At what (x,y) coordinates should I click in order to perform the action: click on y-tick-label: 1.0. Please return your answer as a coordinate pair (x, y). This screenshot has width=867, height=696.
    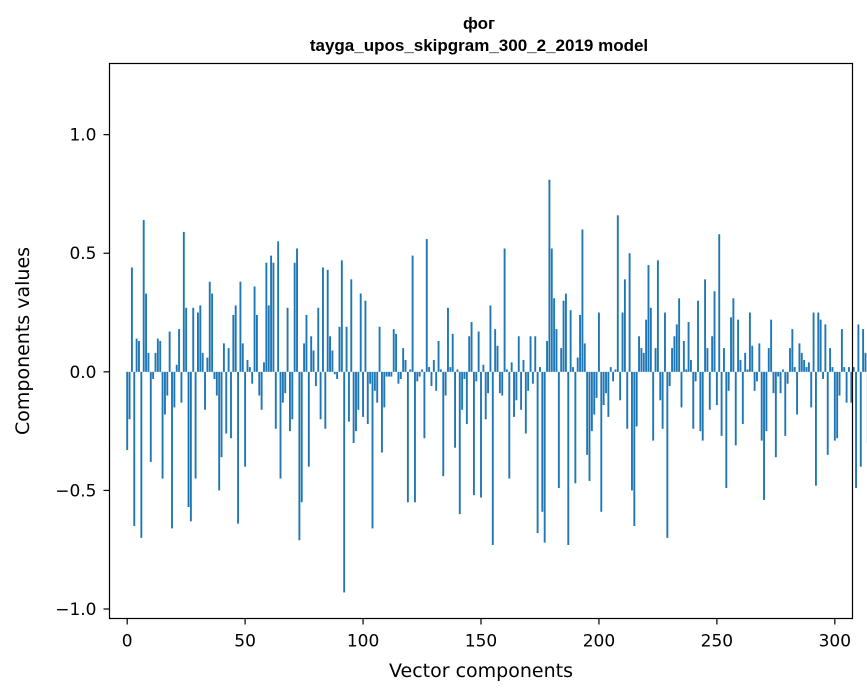
    Looking at the image, I should click on (82, 136).